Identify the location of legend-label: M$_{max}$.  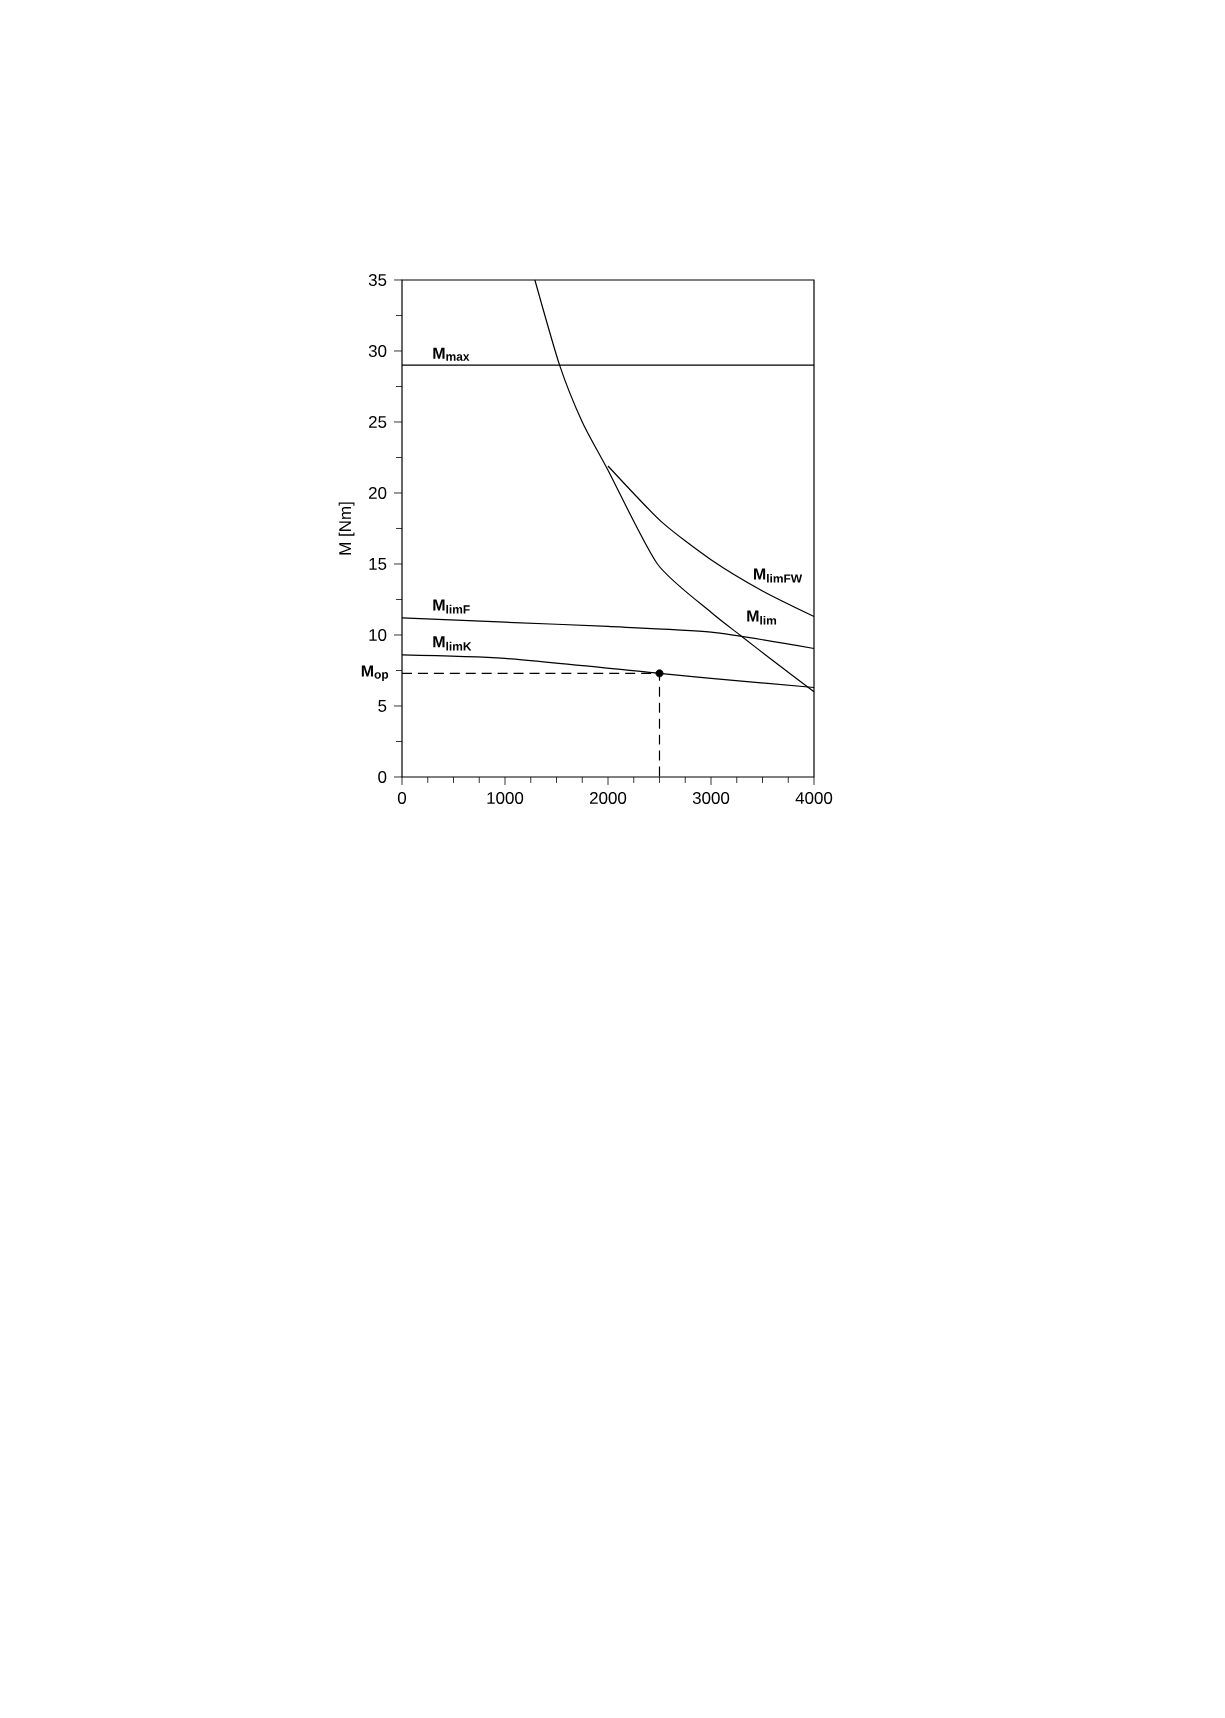
(451, 354).